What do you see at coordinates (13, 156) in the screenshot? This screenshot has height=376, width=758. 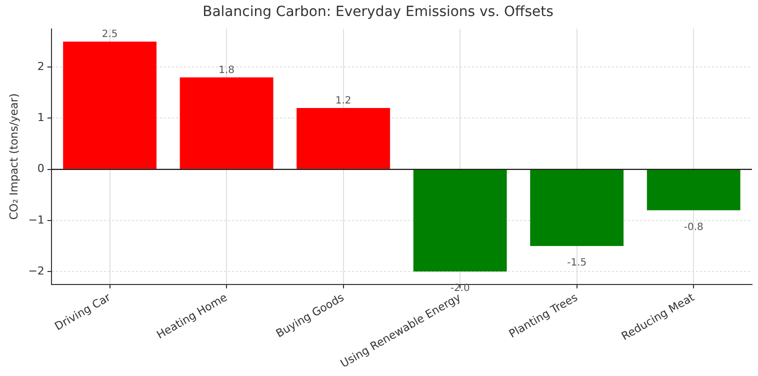 I see `y-axis-title: CO₂ Impact (tons/year)` at bounding box center [13, 156].